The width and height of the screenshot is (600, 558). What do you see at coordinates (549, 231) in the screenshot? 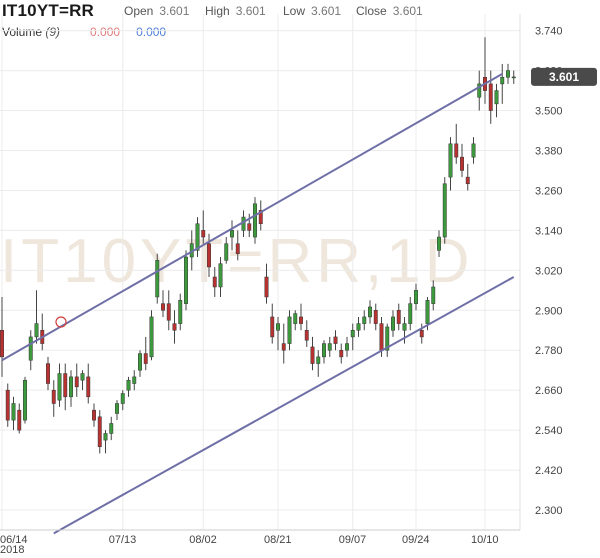
I see `y-tick-label: 3.140` at bounding box center [549, 231].